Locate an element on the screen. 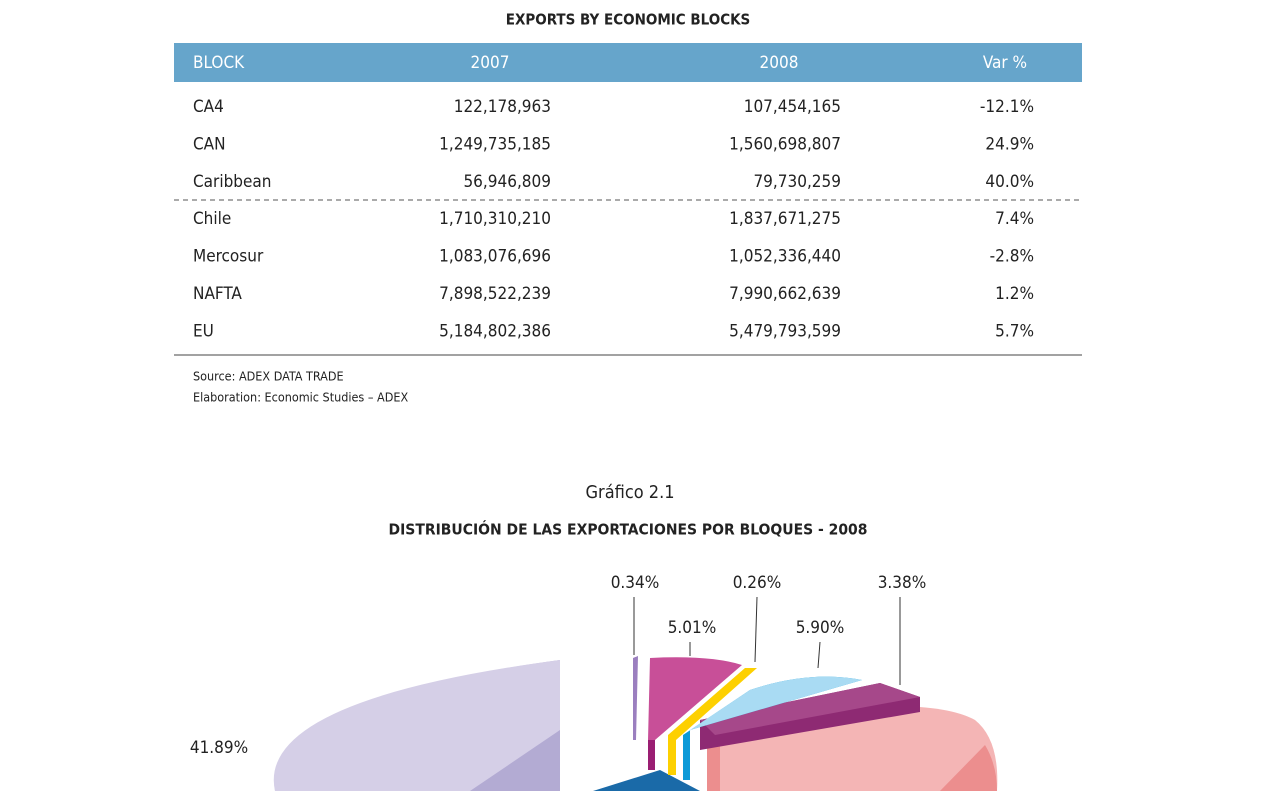  cell: 1,560,698,807 is located at coordinates (785, 144).